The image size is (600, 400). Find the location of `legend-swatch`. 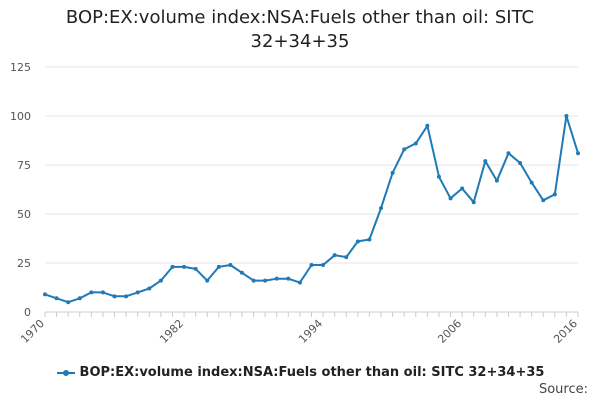

legend-swatch is located at coordinates (65, 372).